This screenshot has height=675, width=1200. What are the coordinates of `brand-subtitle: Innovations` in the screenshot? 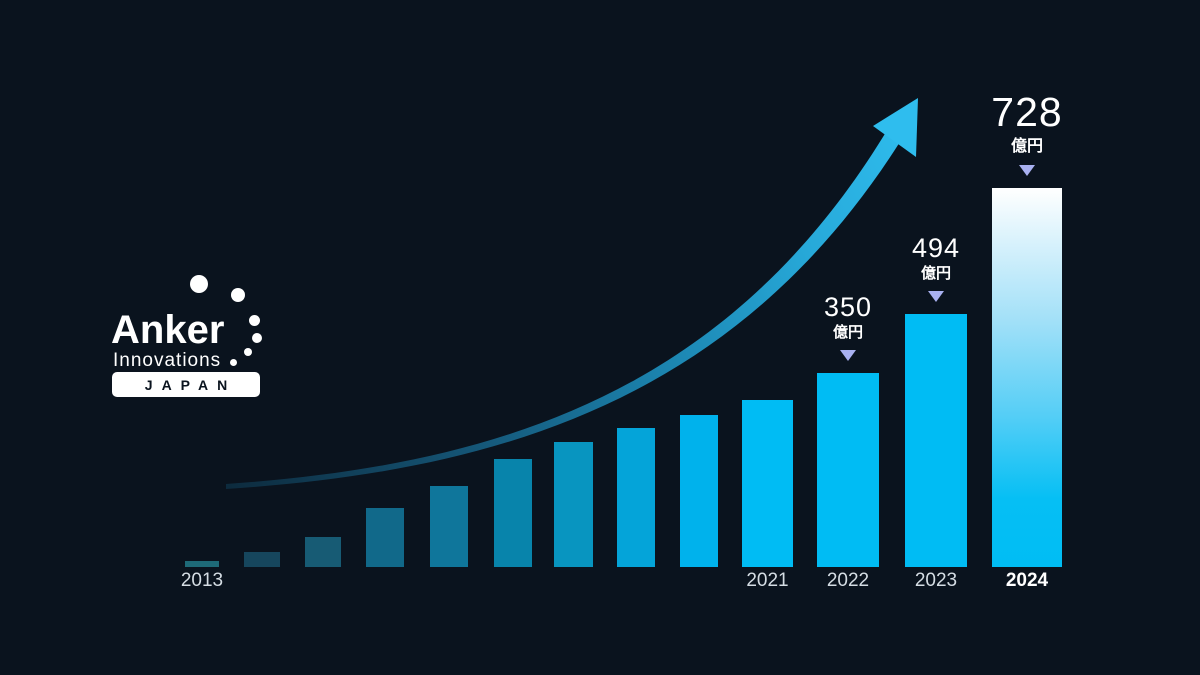 It's located at (167, 360).